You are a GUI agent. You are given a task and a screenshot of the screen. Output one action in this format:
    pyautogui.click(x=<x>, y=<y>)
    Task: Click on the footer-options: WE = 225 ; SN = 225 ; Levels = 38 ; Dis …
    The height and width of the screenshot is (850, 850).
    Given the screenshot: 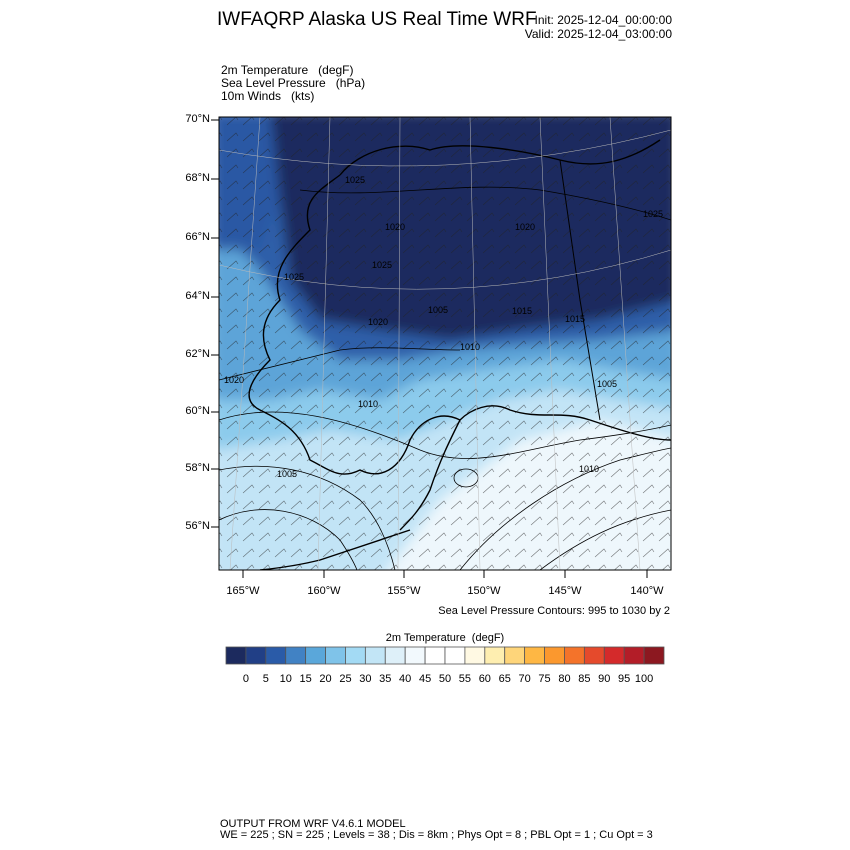 What is the action you would take?
    pyautogui.click(x=436, y=835)
    